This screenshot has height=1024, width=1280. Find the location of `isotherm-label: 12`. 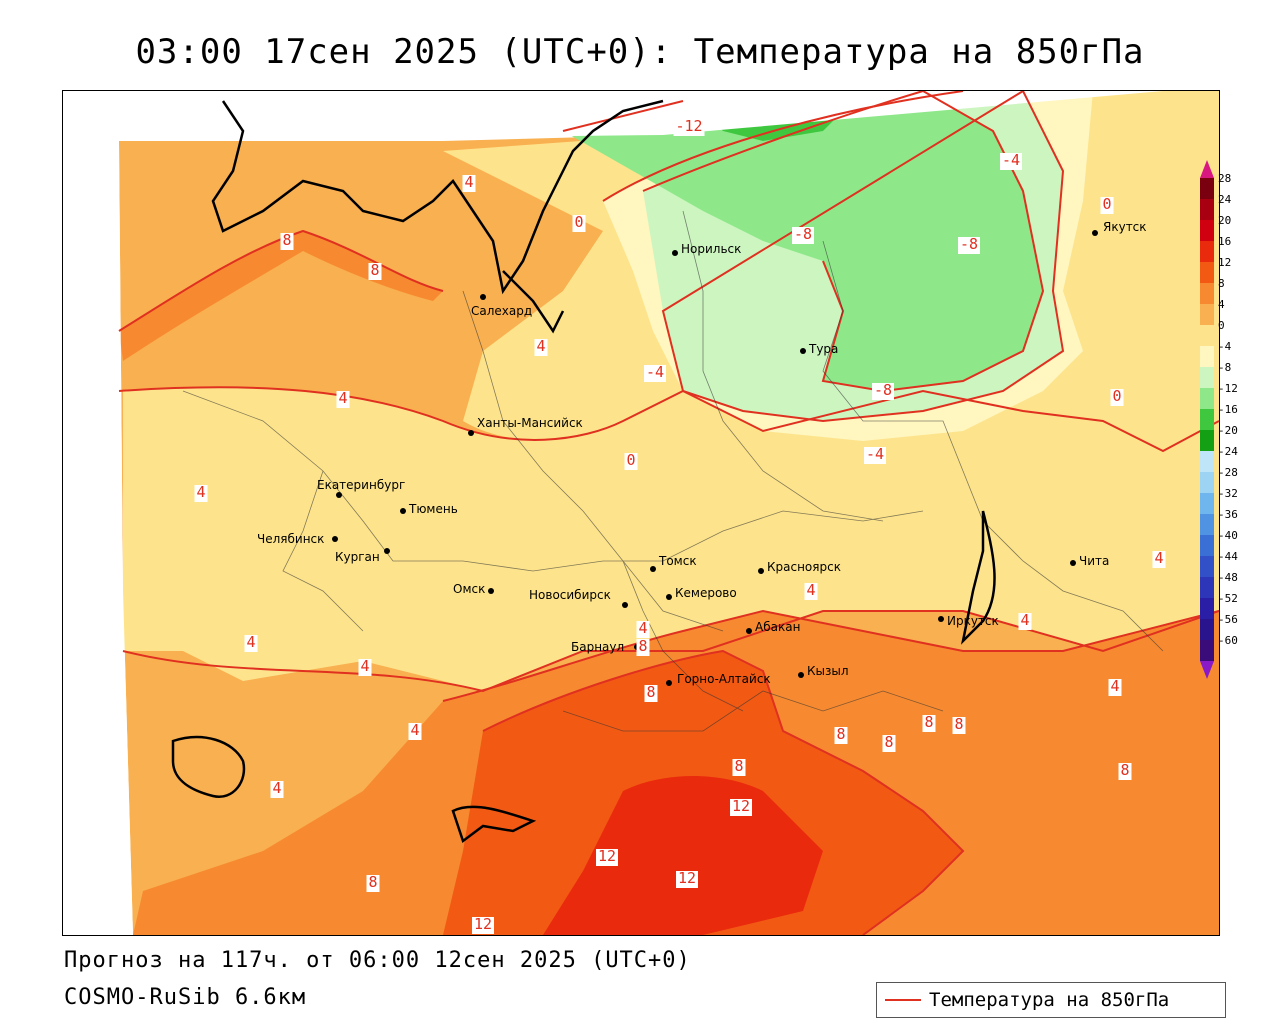

isotherm-label: 12 is located at coordinates (483, 924).